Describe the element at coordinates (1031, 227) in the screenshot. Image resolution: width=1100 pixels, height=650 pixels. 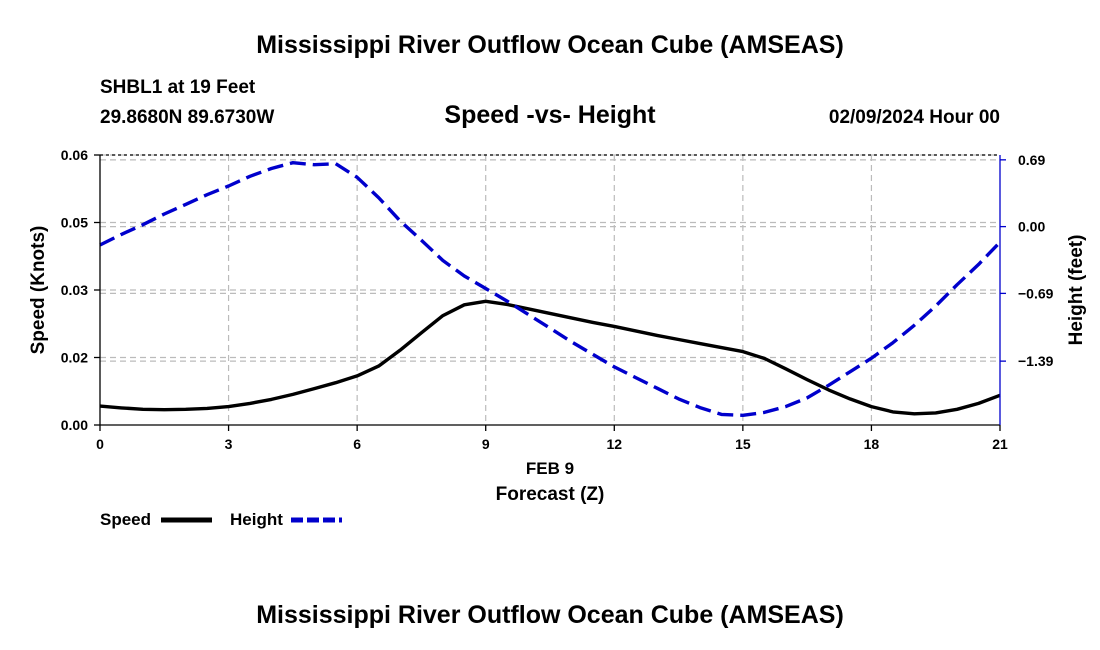
I see `y2-tick-label: 0.00` at that location.